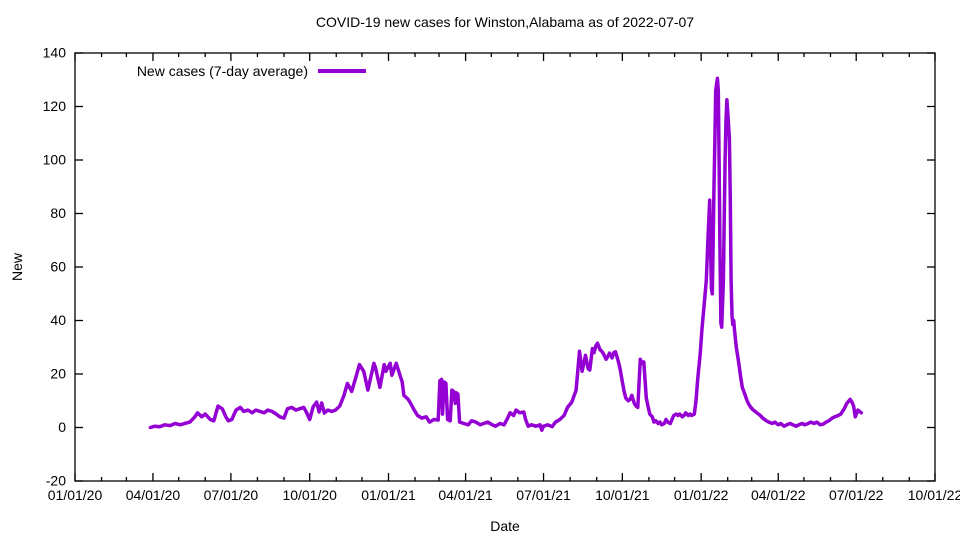 This screenshot has width=960, height=540. What do you see at coordinates (856, 495) in the screenshot?
I see `x-tick-label: 07/01/22` at bounding box center [856, 495].